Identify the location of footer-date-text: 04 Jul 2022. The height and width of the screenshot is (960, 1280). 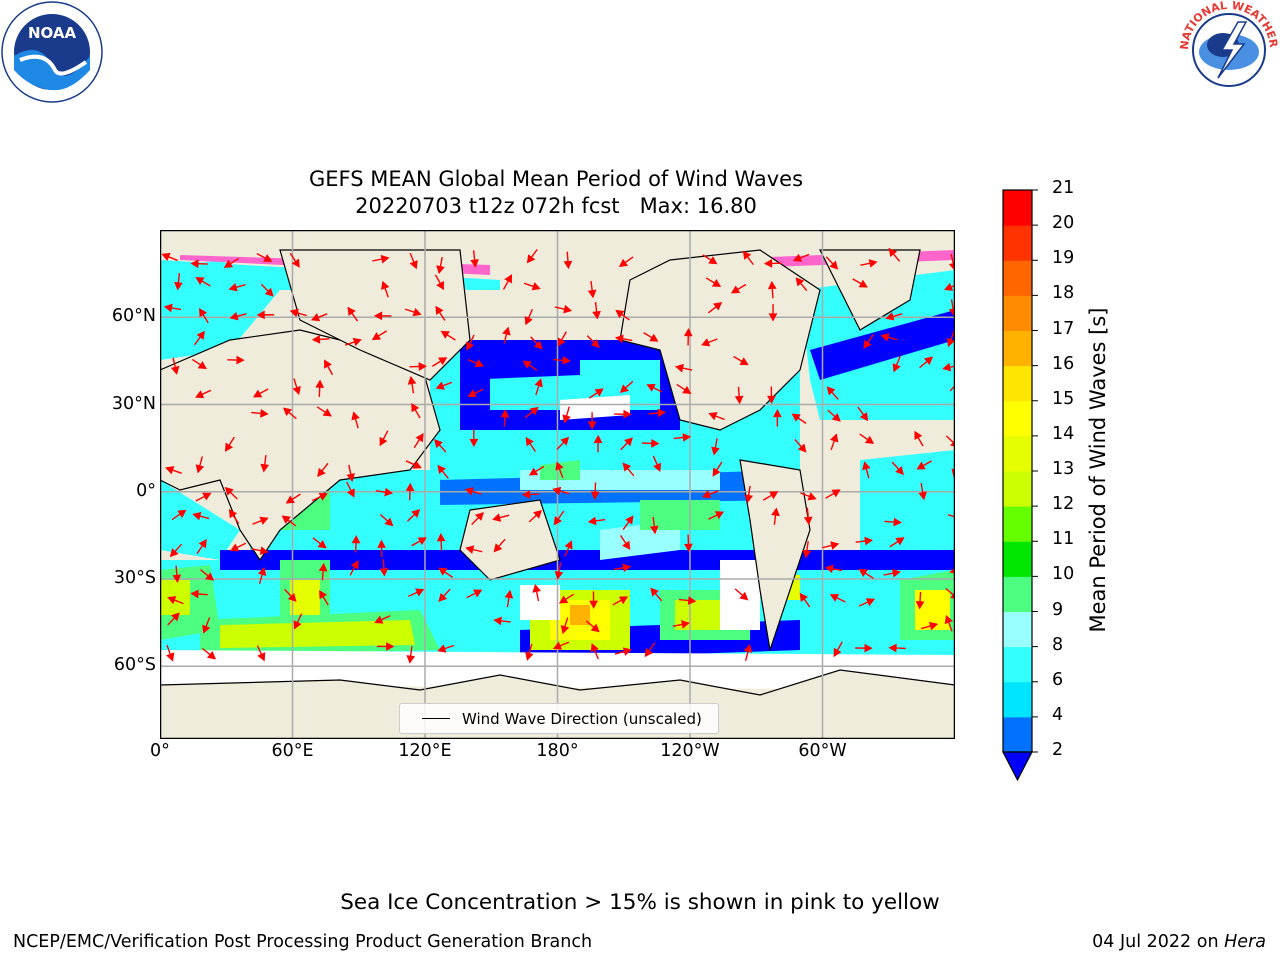
(1142, 942).